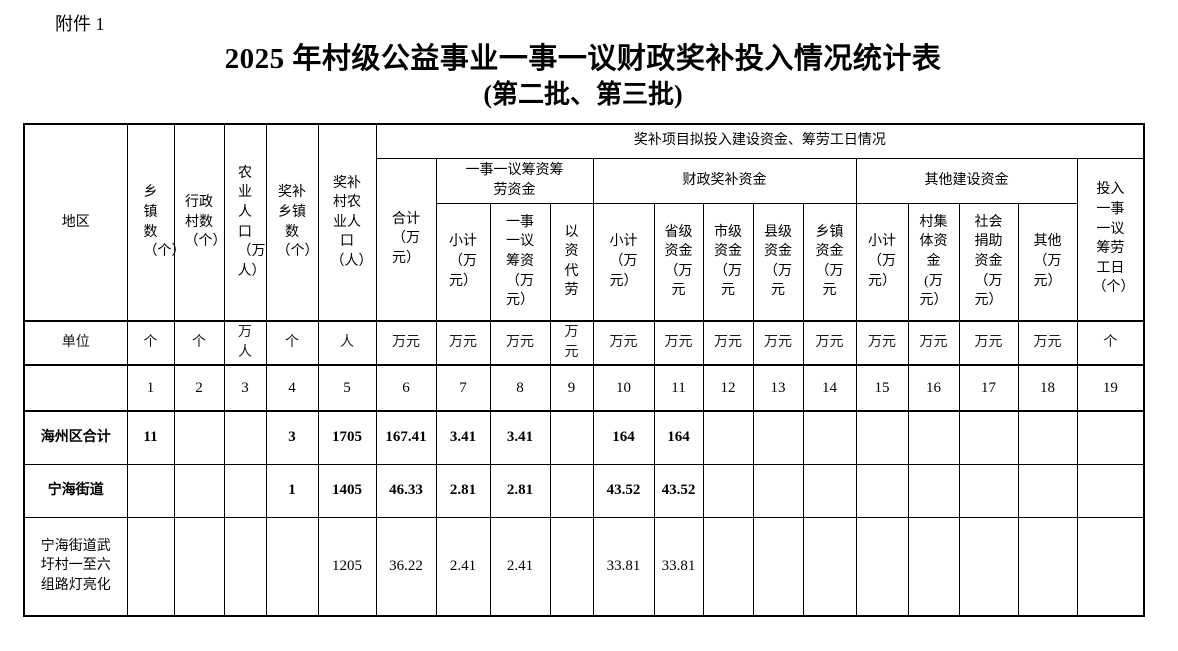 Image resolution: width=1178 pixels, height=651 pixels. What do you see at coordinates (292, 388) in the screenshot?
I see `column-number: 4` at bounding box center [292, 388].